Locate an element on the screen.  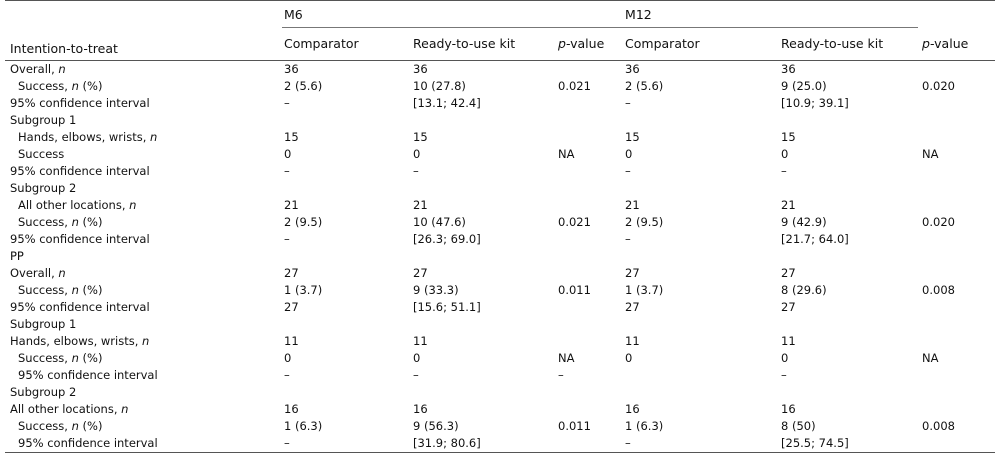
row-label: Success, n (%) is located at coordinates (143, 358).